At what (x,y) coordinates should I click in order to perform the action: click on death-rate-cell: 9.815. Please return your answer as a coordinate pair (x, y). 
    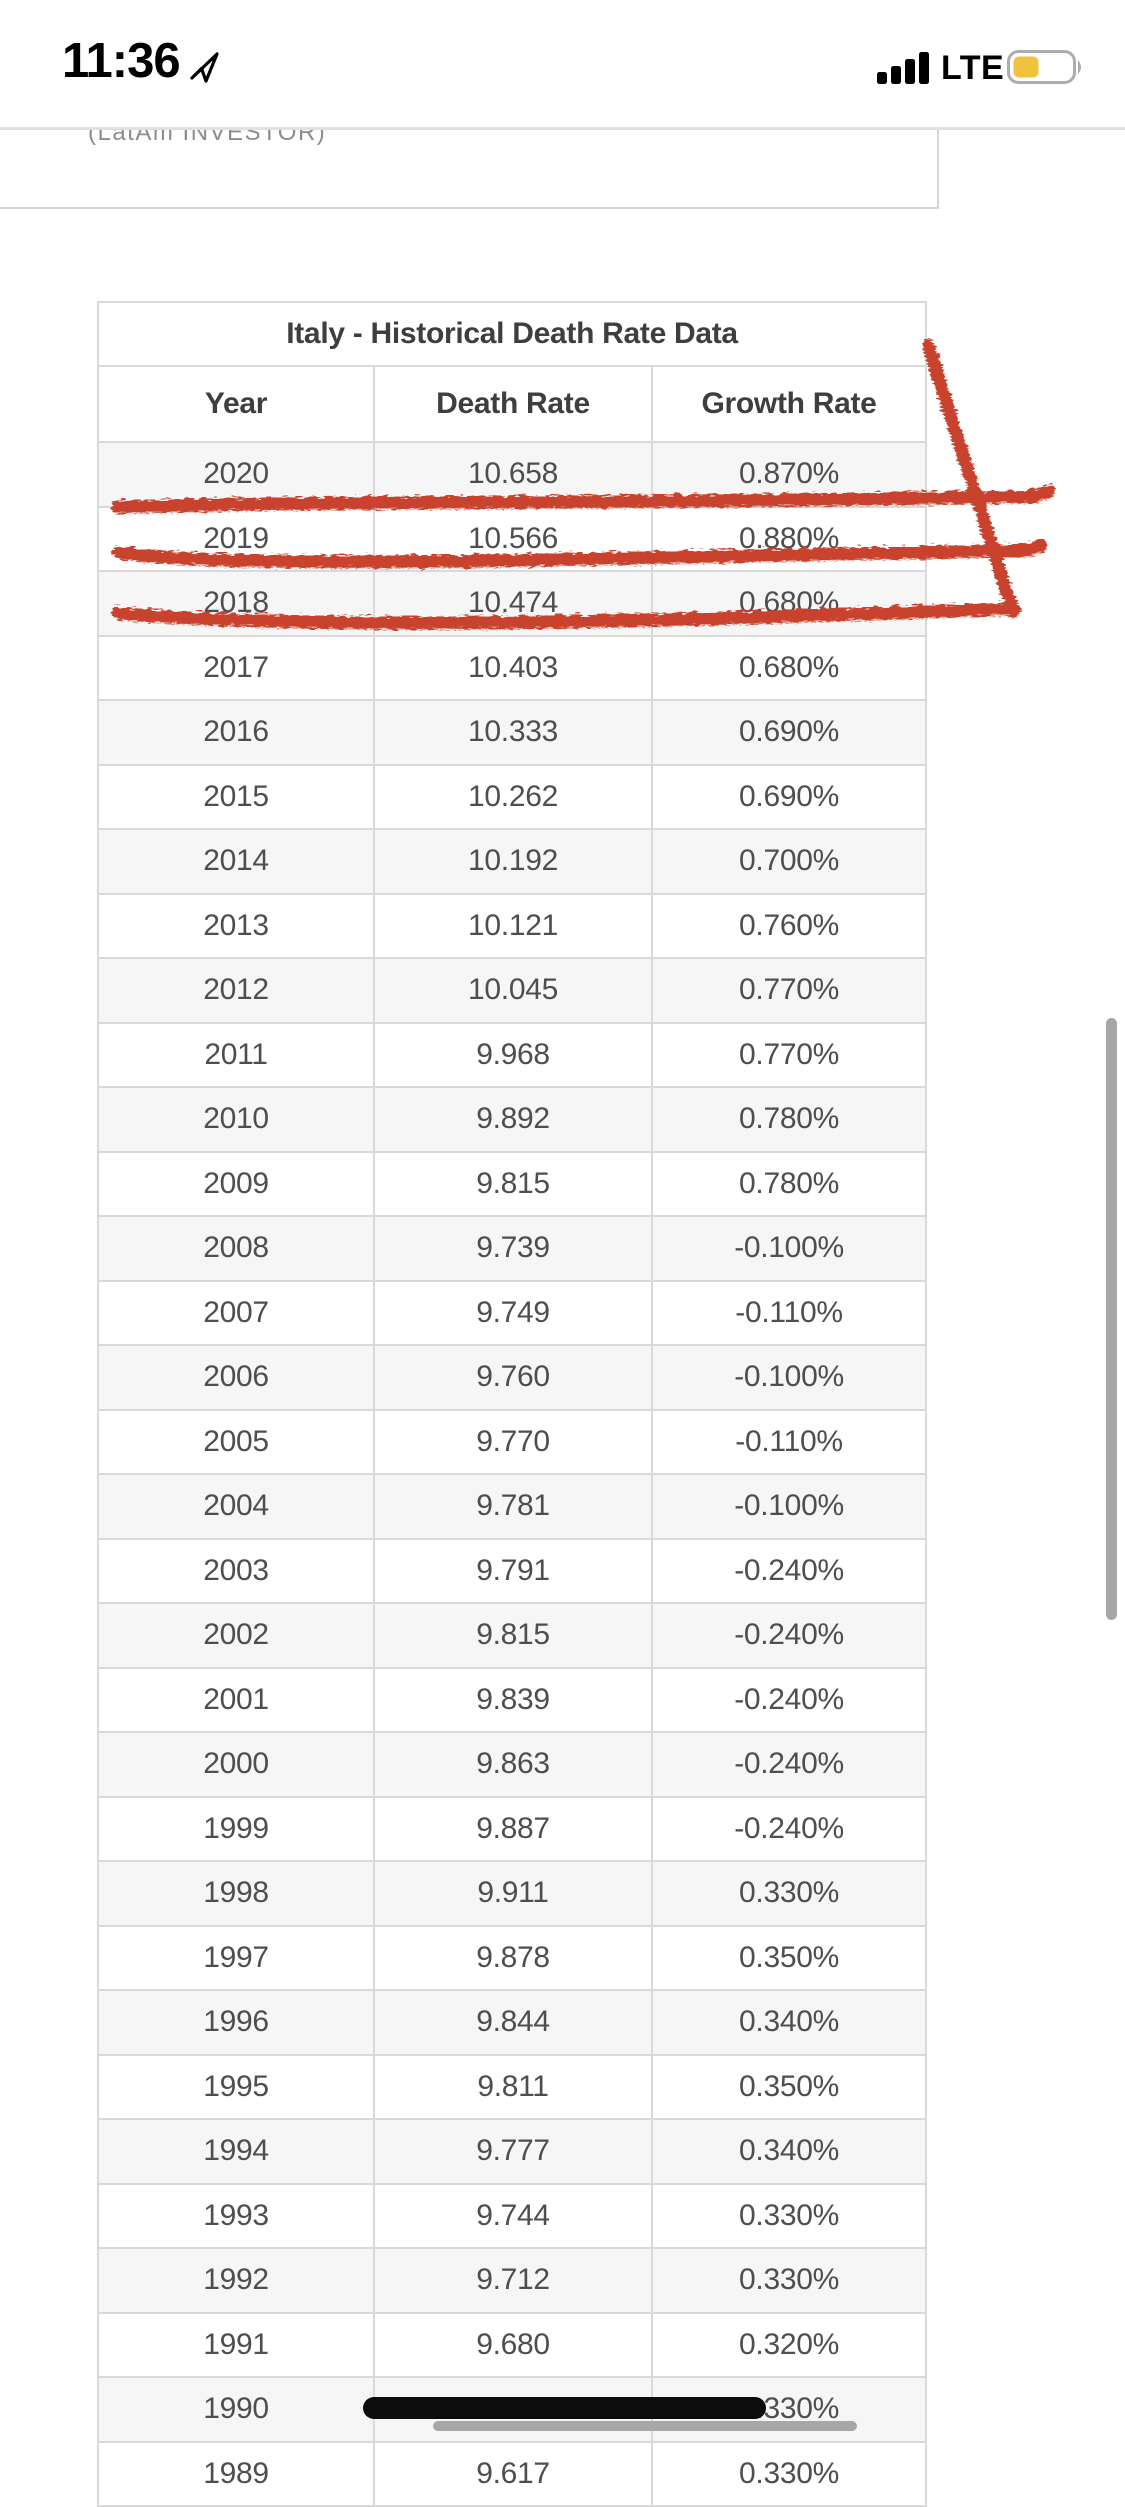
    Looking at the image, I should click on (513, 1183).